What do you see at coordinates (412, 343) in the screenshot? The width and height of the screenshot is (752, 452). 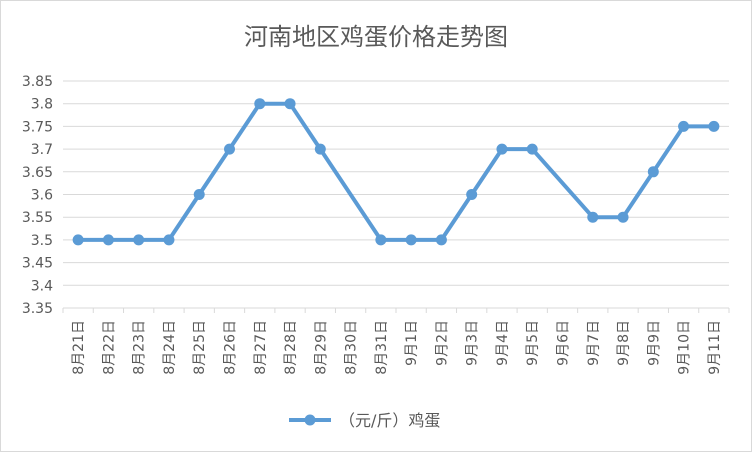 I see `x-tick-label: 9月1日` at bounding box center [412, 343].